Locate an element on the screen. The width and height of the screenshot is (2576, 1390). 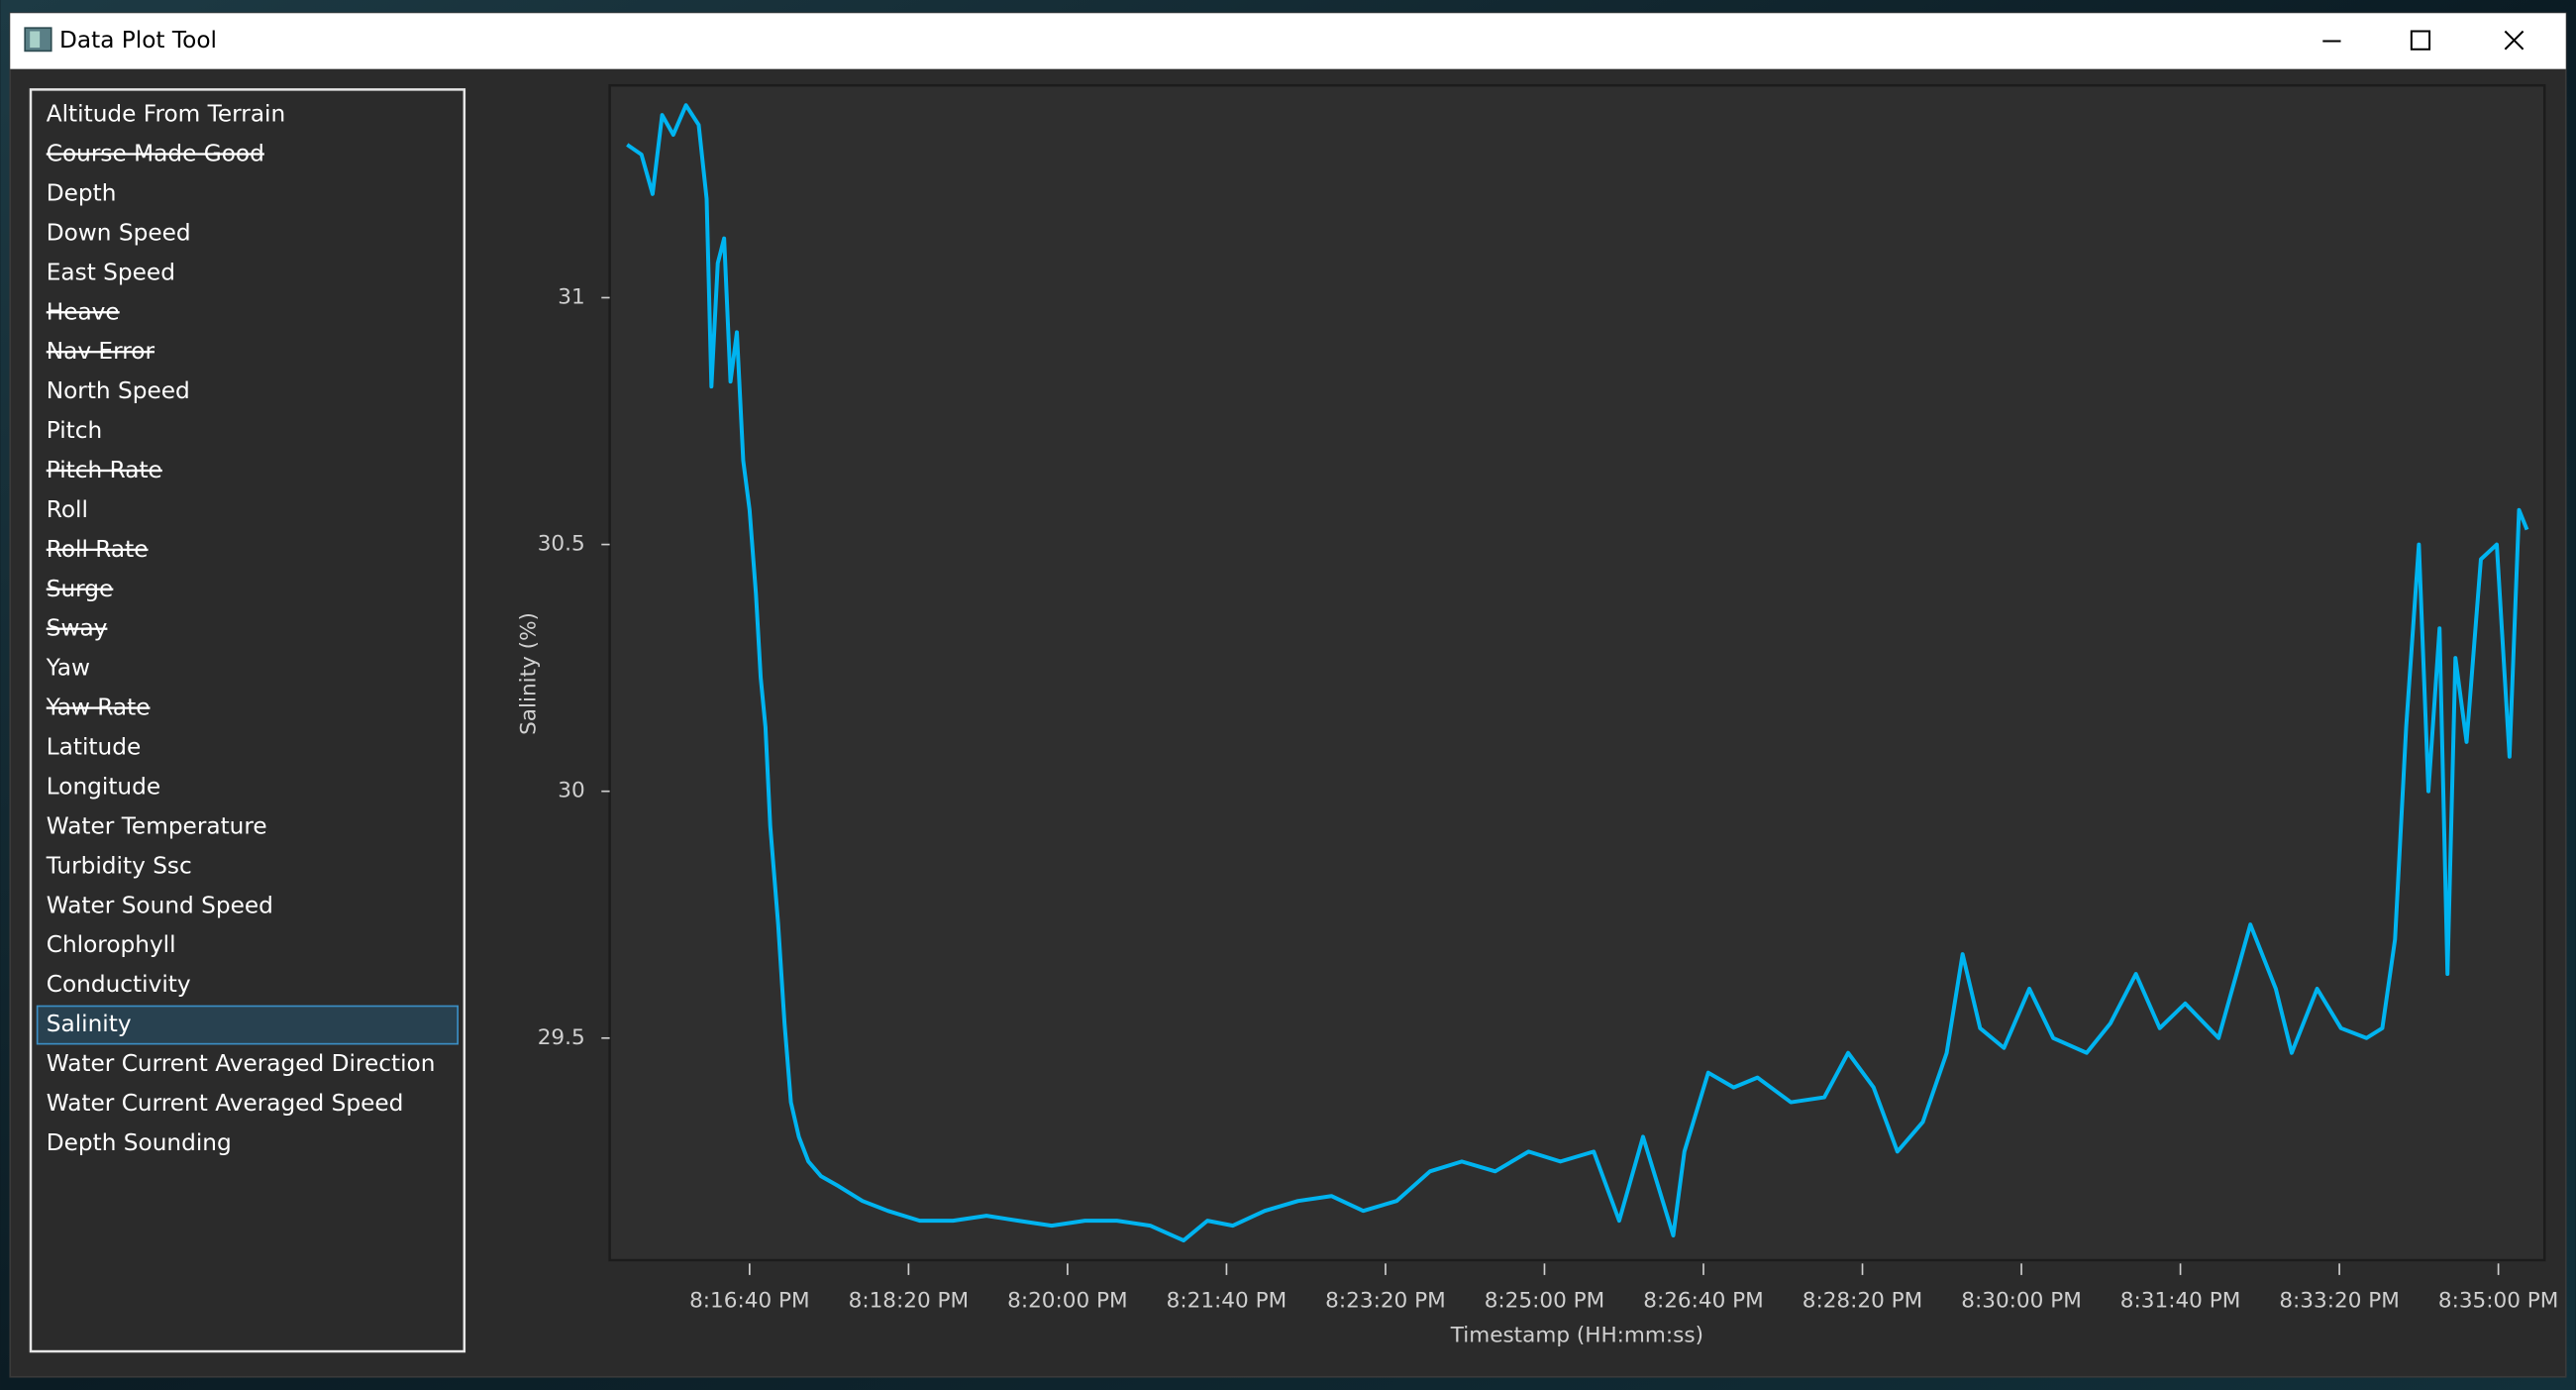
list-item: Pitch is located at coordinates (74, 430).